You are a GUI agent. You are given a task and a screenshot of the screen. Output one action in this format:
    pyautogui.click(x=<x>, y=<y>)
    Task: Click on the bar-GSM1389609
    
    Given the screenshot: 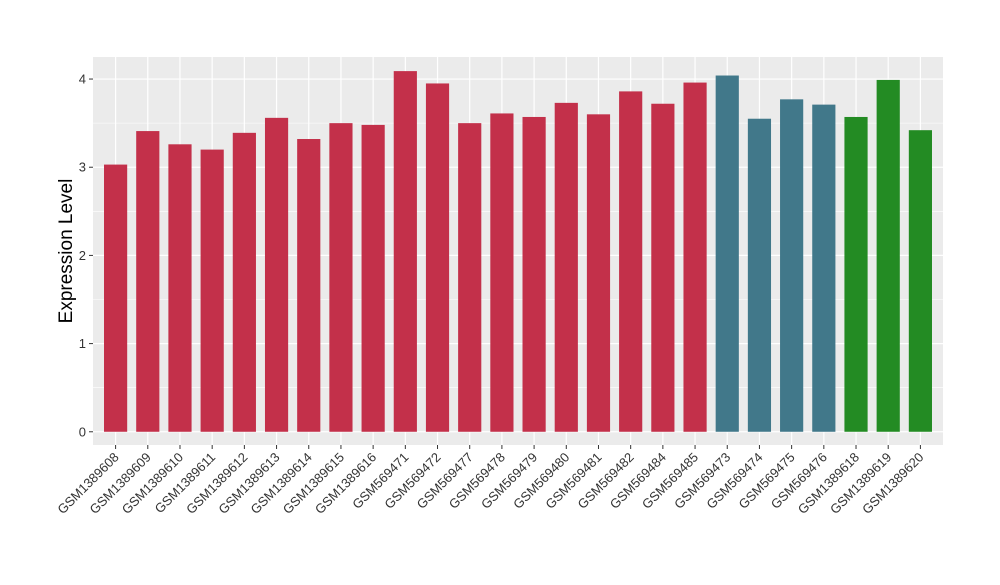 What is the action you would take?
    pyautogui.click(x=148, y=281)
    